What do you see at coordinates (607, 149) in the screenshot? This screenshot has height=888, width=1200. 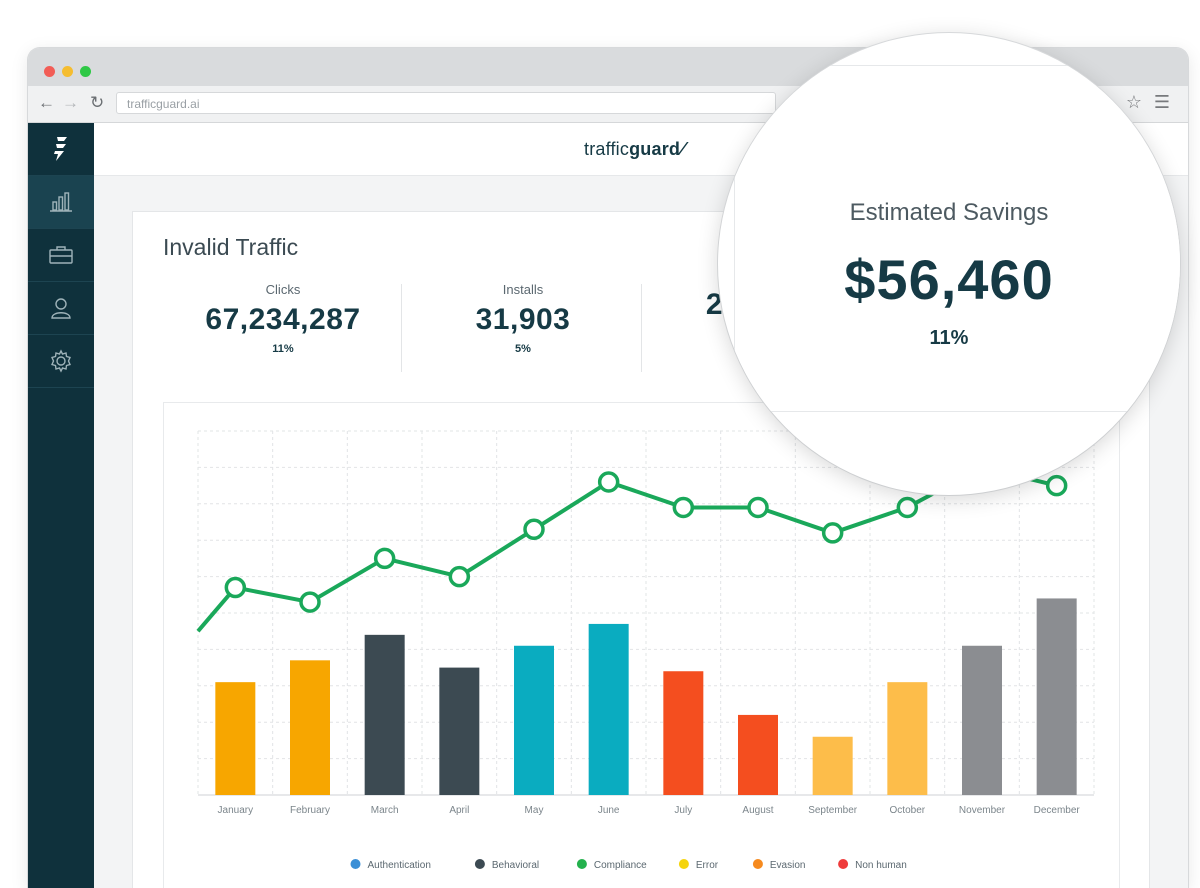 I see `logo-text-light: traffic` at bounding box center [607, 149].